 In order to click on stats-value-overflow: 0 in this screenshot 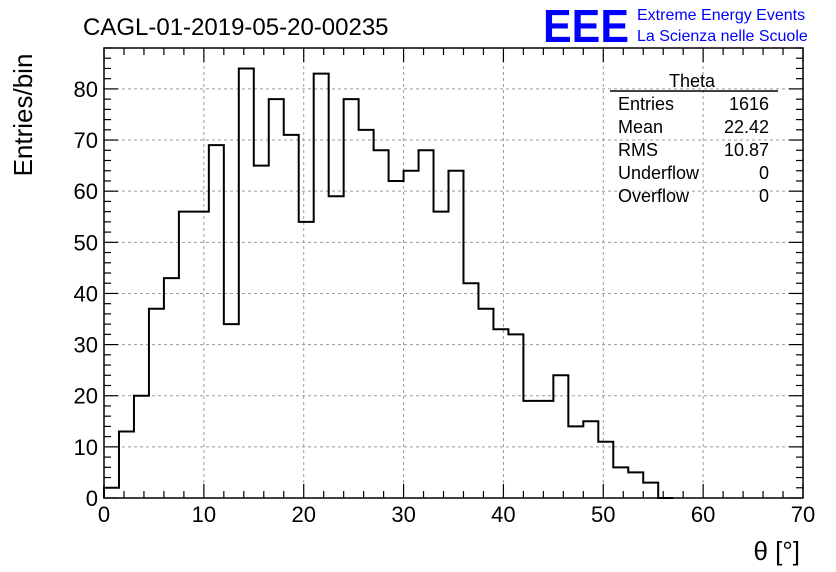, I will do `click(764, 196)`.